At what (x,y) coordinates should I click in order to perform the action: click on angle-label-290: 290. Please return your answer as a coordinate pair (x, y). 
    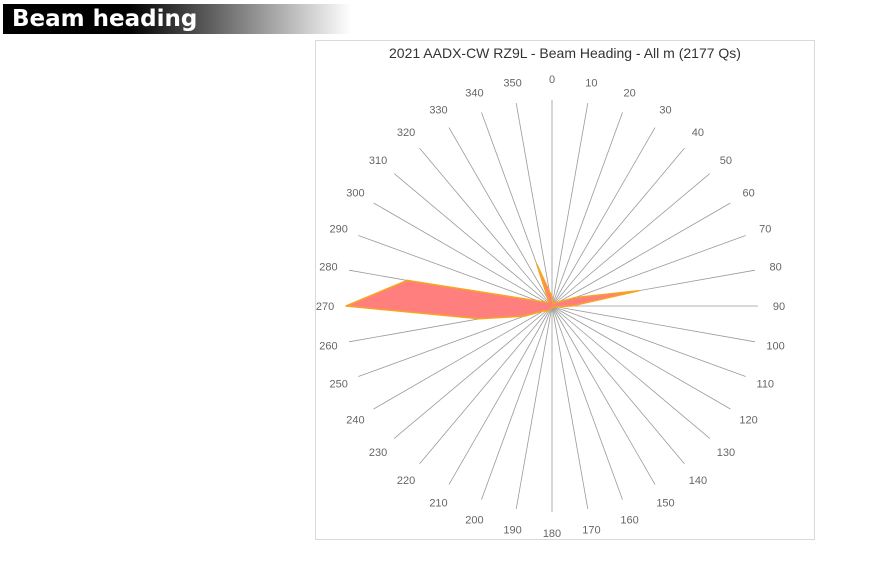
    Looking at the image, I should click on (339, 229).